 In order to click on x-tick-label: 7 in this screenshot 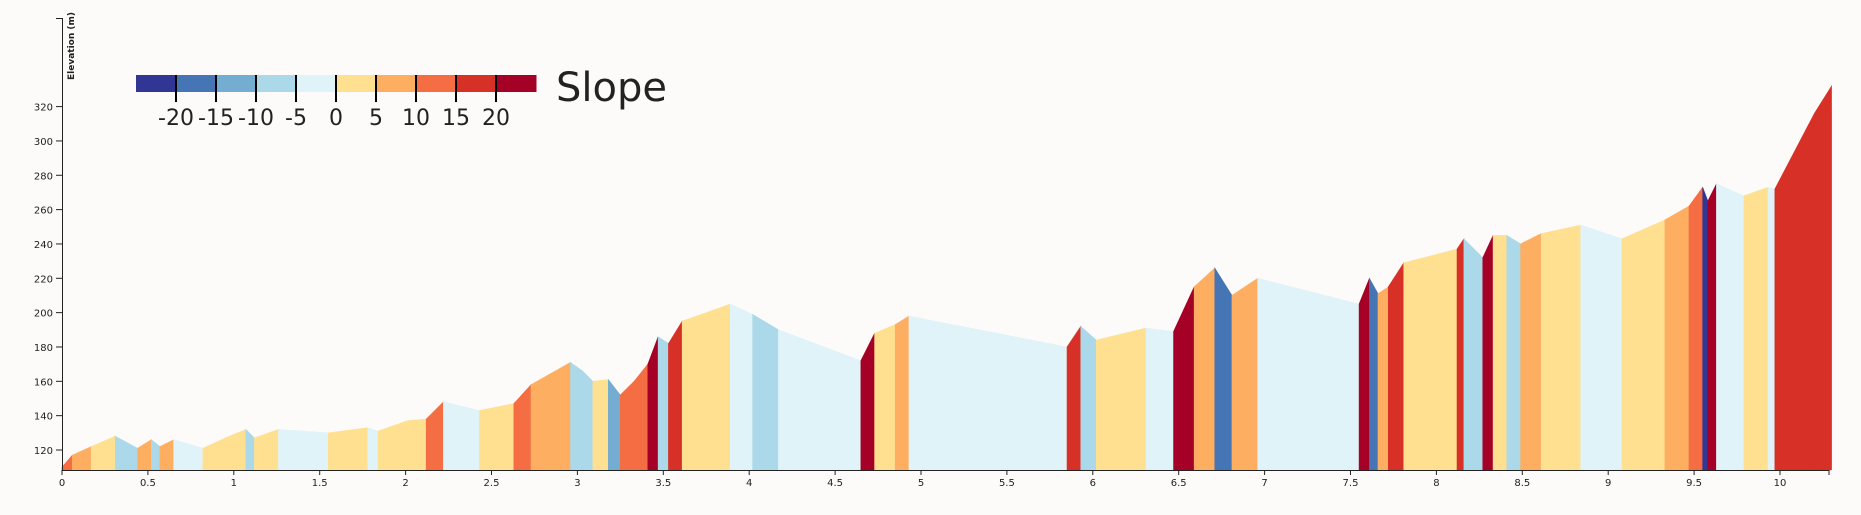, I will do `click(1264, 483)`.